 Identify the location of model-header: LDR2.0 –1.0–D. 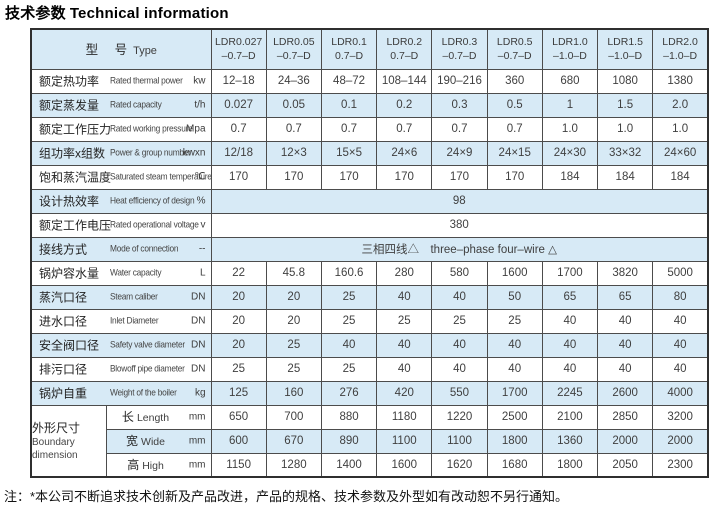
(680, 49).